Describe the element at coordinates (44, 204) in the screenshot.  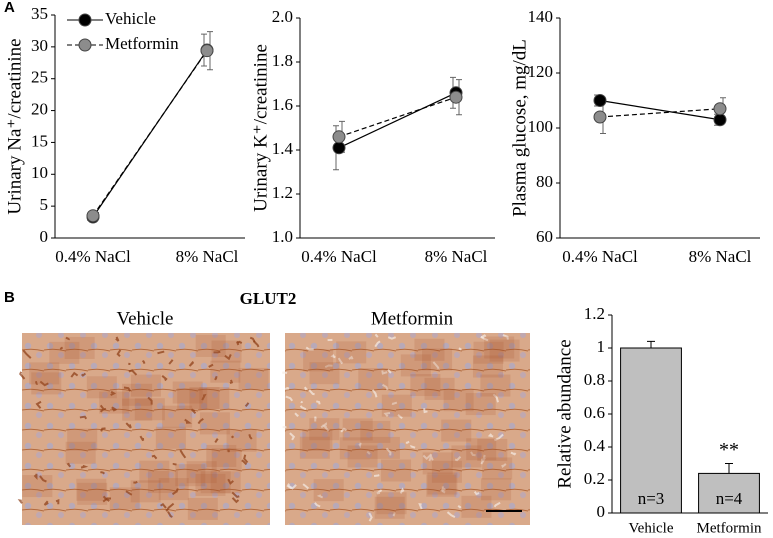
I see `y-tick-label: 5` at that location.